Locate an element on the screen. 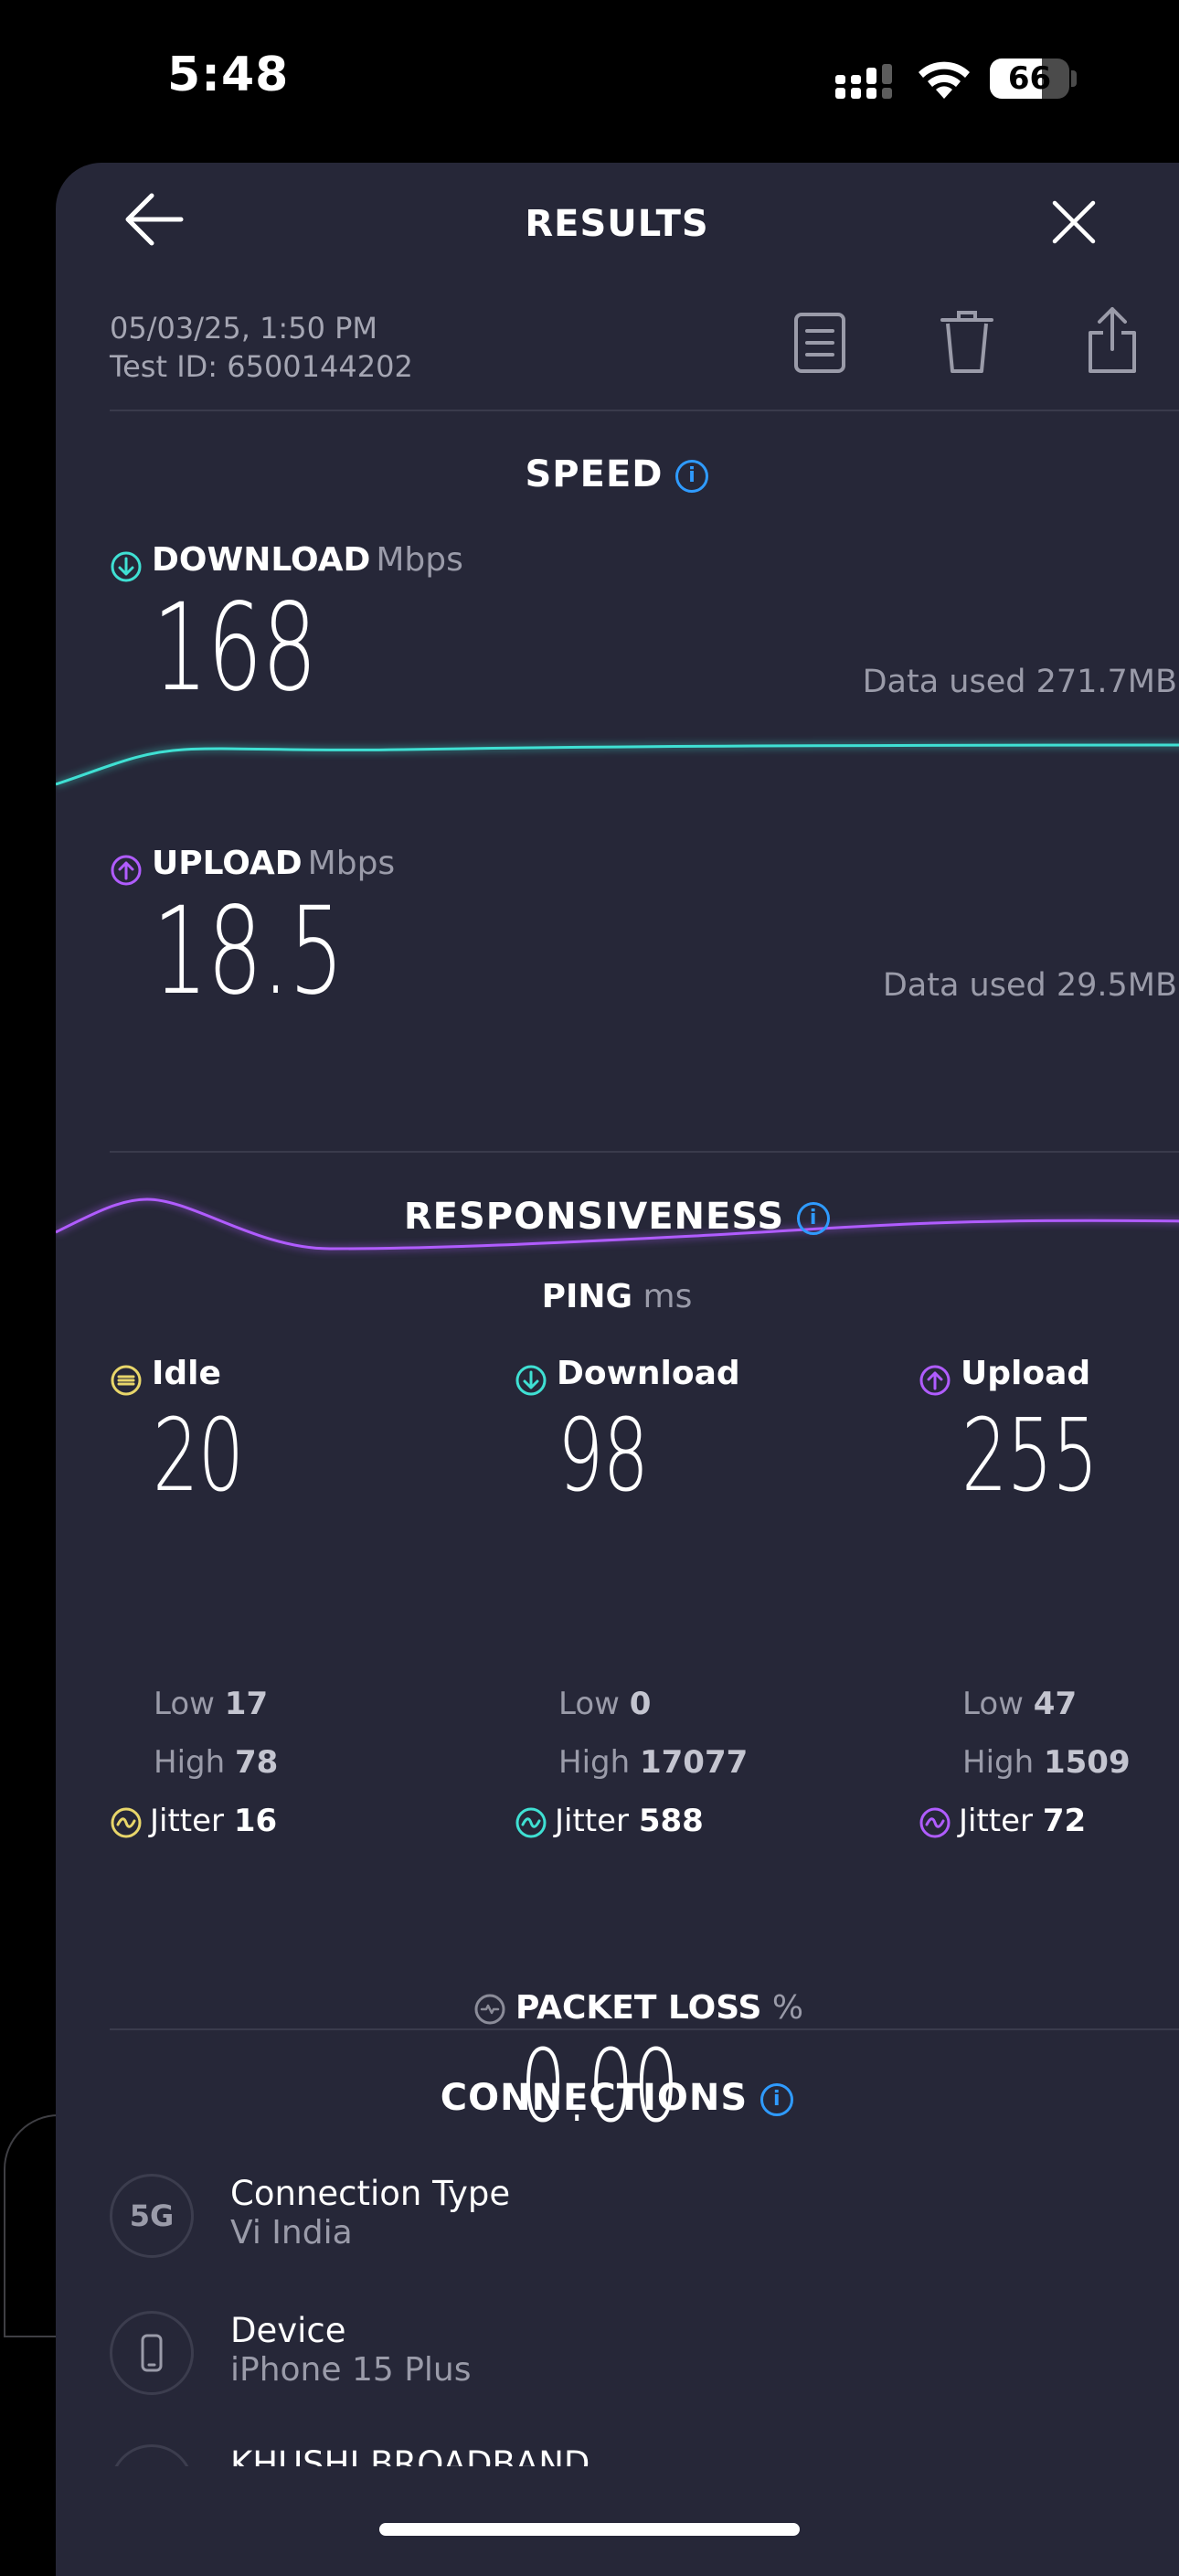 Image resolution: width=1179 pixels, height=2576 pixels. battery-percentage: 66 is located at coordinates (1029, 78).